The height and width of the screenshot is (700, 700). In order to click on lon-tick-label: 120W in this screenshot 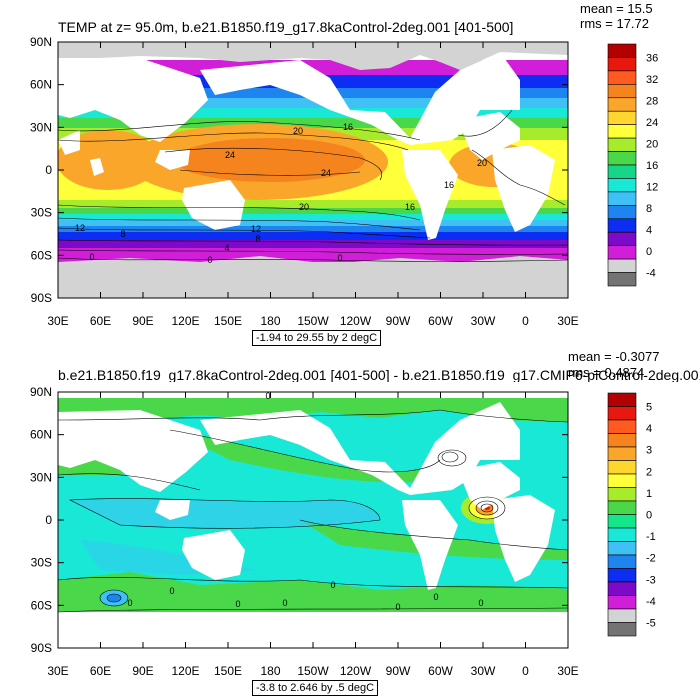, I will do `click(356, 671)`.